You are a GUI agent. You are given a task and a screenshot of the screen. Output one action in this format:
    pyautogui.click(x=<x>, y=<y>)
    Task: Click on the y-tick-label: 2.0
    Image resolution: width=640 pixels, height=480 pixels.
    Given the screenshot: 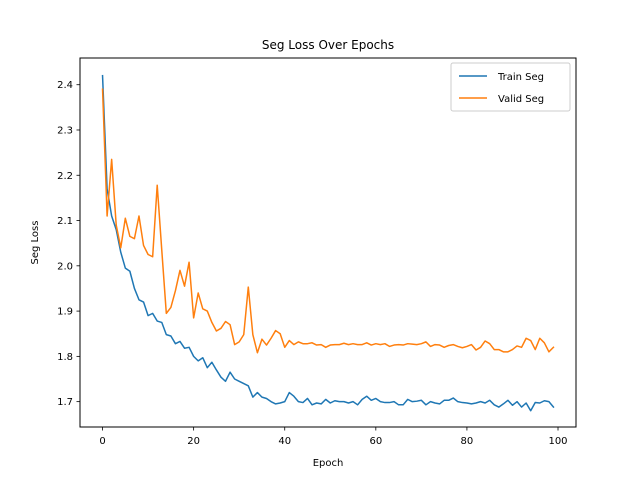 What is the action you would take?
    pyautogui.click(x=65, y=266)
    